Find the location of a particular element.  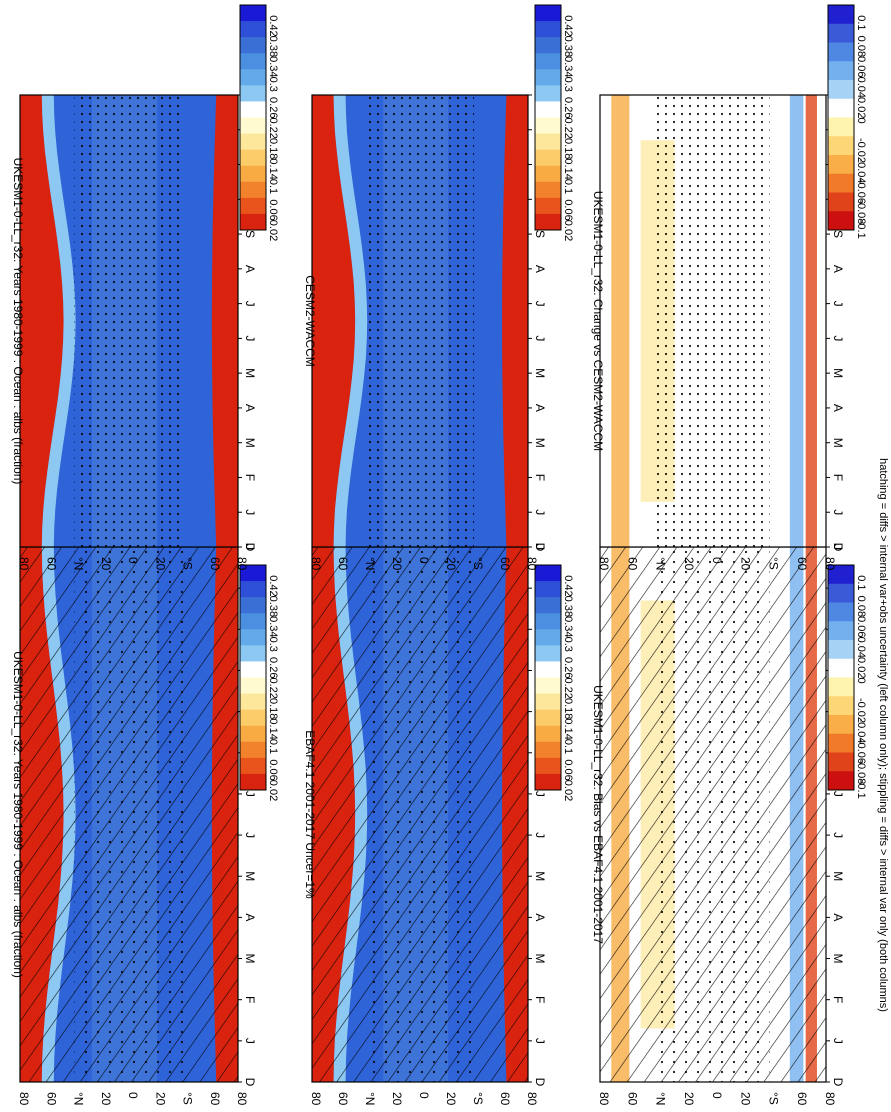

stippling-overlay is located at coordinates (713, 814).